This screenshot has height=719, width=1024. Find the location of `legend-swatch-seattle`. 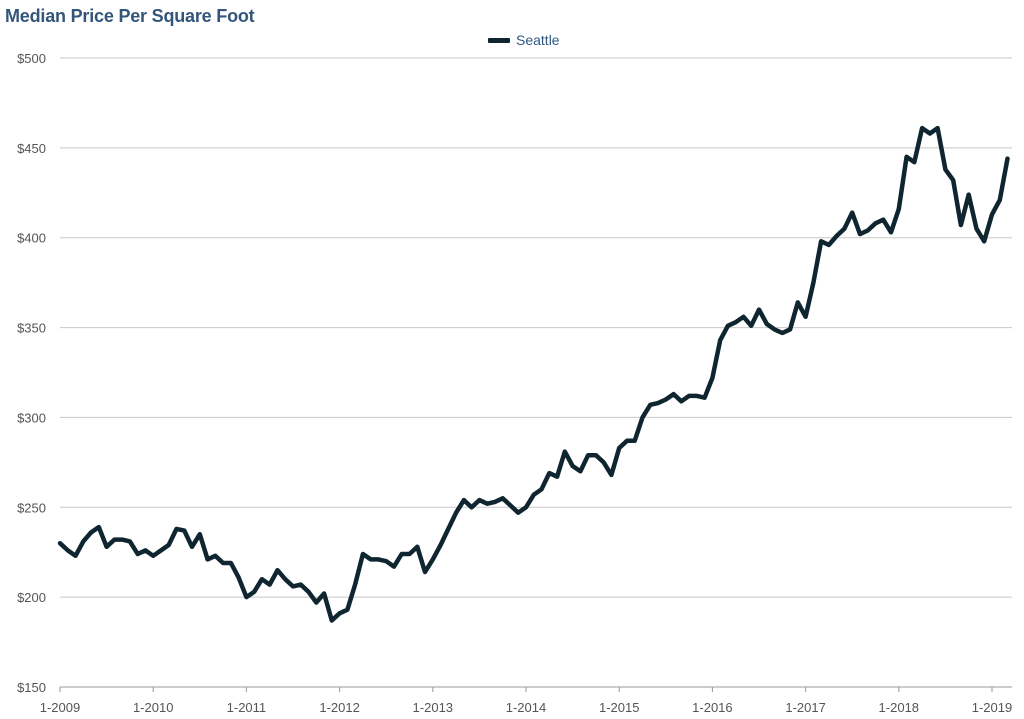

legend-swatch-seattle is located at coordinates (499, 40).